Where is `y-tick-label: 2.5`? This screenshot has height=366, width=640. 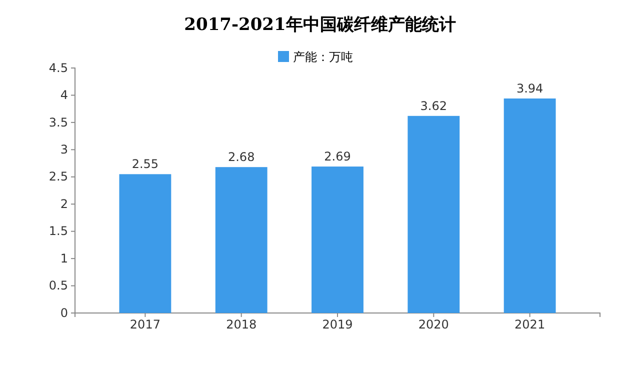
y-tick-label: 2.5 is located at coordinates (58, 177).